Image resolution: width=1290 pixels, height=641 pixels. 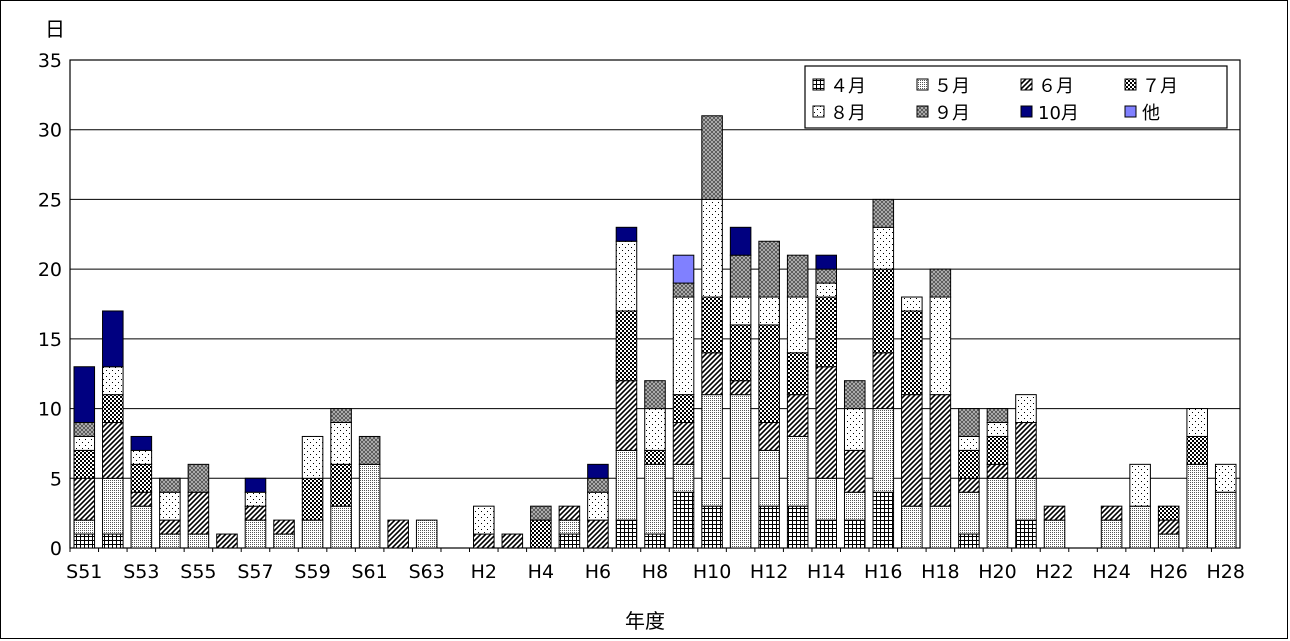 I want to click on y-tick-label: 30, so click(x=50, y=131).